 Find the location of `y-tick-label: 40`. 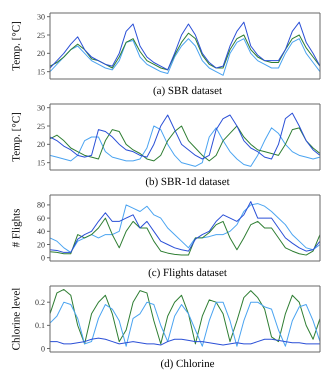

y-tick-label: 40 is located at coordinates (41, 231).